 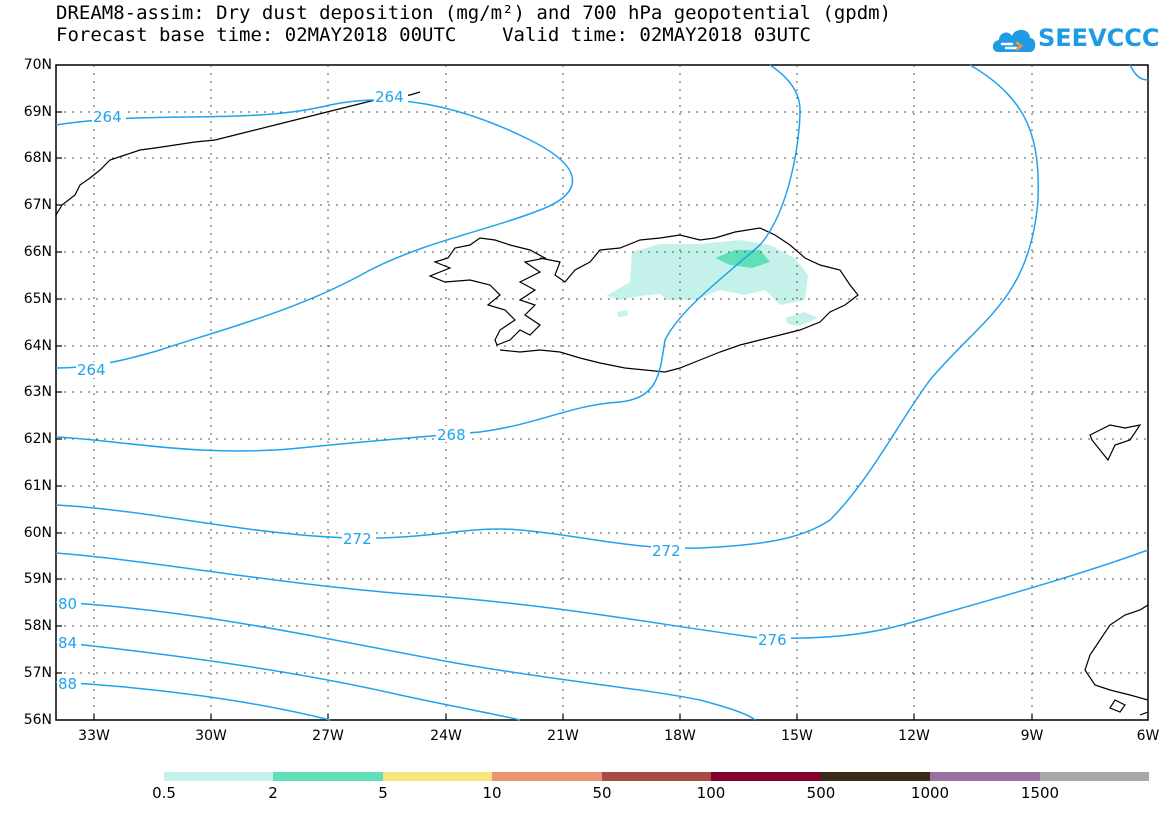 What do you see at coordinates (930, 793) in the screenshot?
I see `colorbar-label: 1000` at bounding box center [930, 793].